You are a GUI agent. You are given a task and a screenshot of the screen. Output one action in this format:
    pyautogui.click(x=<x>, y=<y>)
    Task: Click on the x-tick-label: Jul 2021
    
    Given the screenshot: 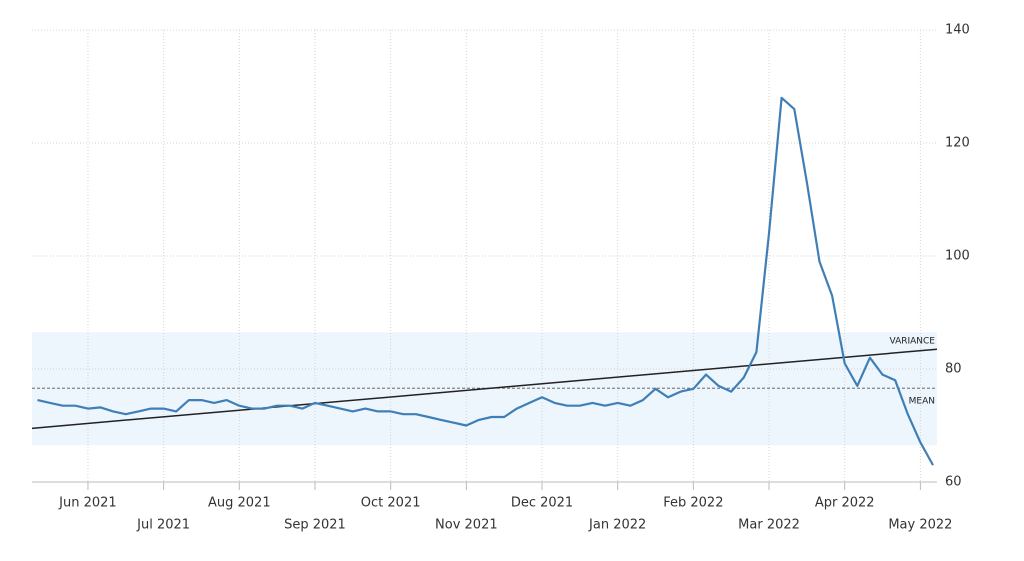 What is the action you would take?
    pyautogui.click(x=163, y=525)
    